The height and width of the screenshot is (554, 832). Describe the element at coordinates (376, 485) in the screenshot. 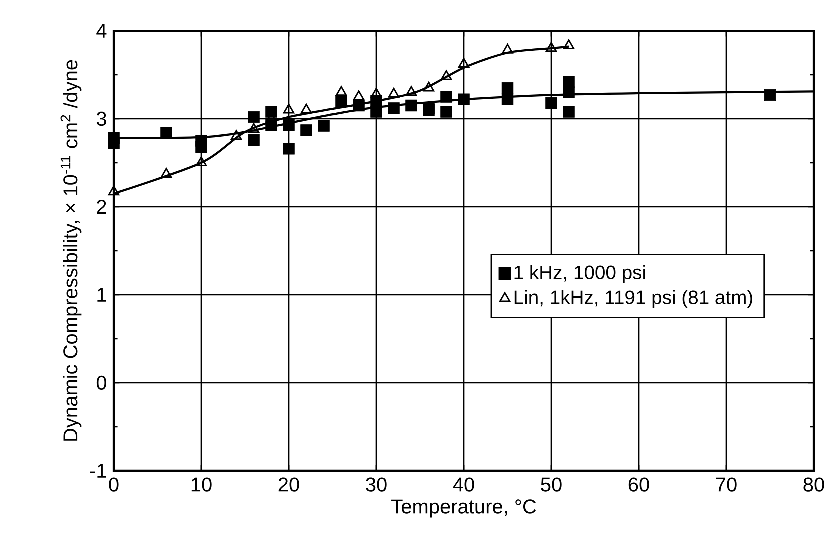

I see `x-tick-label: 30` at that location.